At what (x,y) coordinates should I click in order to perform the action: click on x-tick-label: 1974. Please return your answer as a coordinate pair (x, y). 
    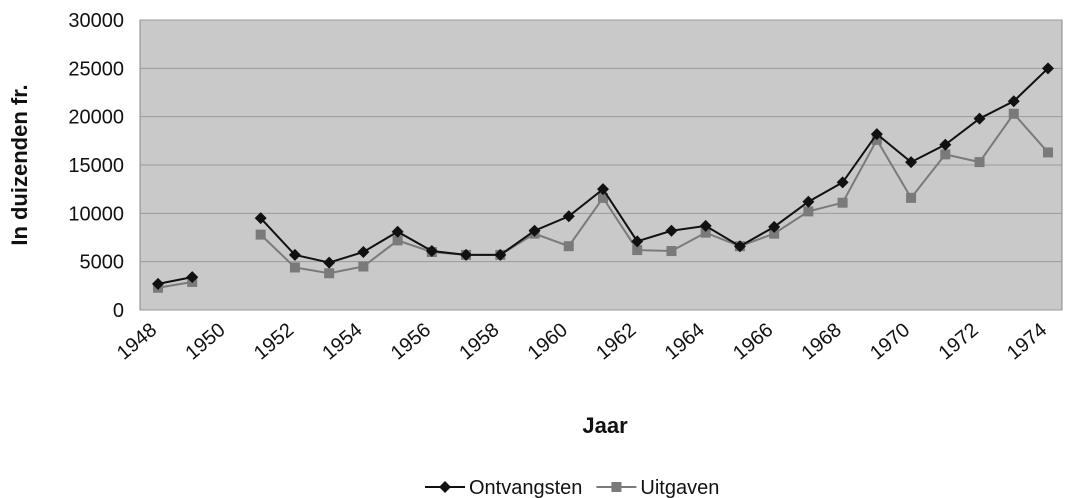
    Looking at the image, I should click on (1027, 341).